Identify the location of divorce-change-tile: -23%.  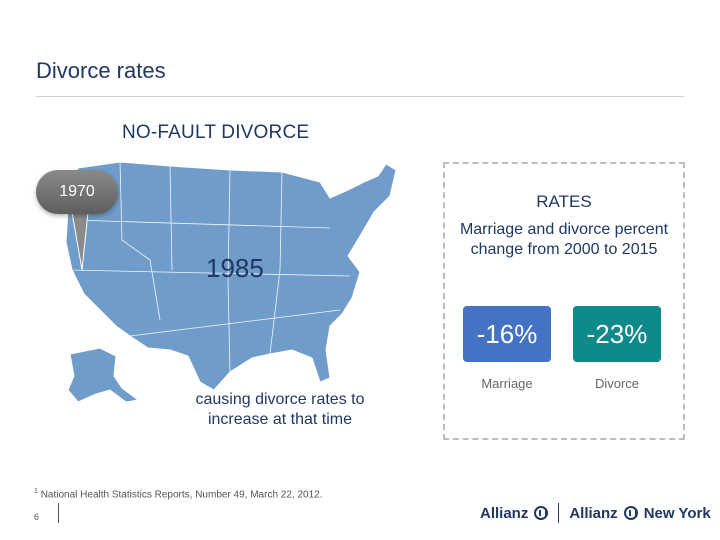
(617, 334).